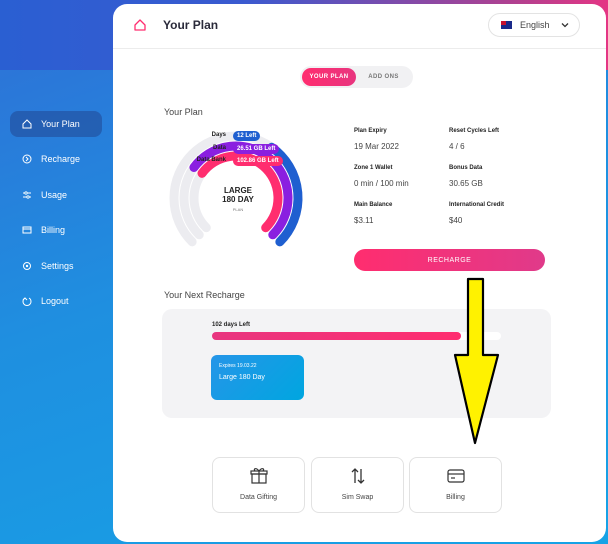 The image size is (608, 544). What do you see at coordinates (183, 112) in the screenshot?
I see `plan-section-title: Your Plan` at bounding box center [183, 112].